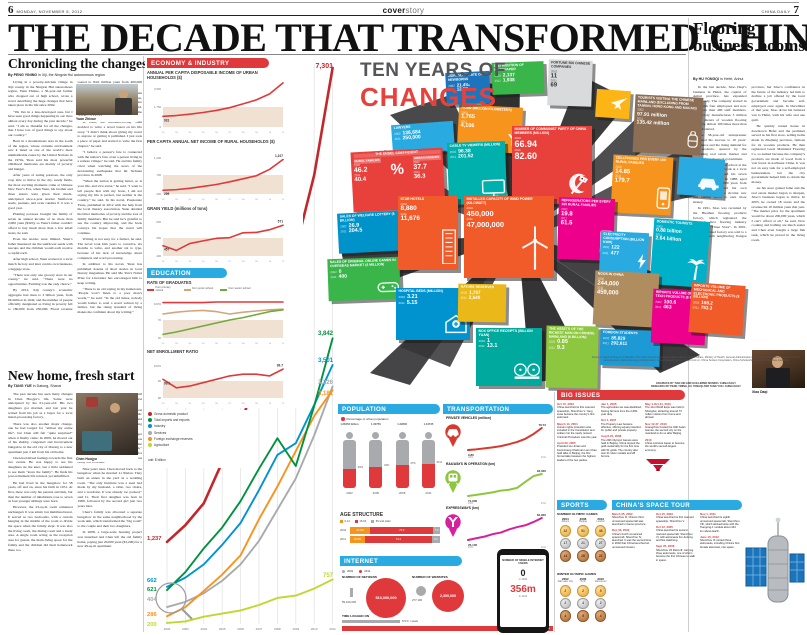 This screenshot has height=635, width=807. What do you see at coordinates (611, 436) in the screenshot?
I see `big-issue-date: Aug 8-24, 2008` at bounding box center [611, 436].